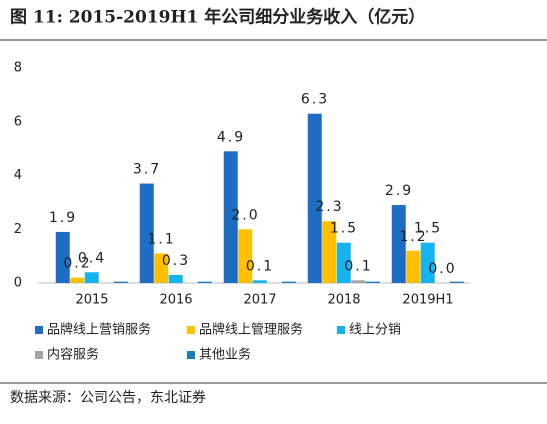 The image size is (547, 424). I want to click on x-tick-label: 2019H1, so click(427, 300).